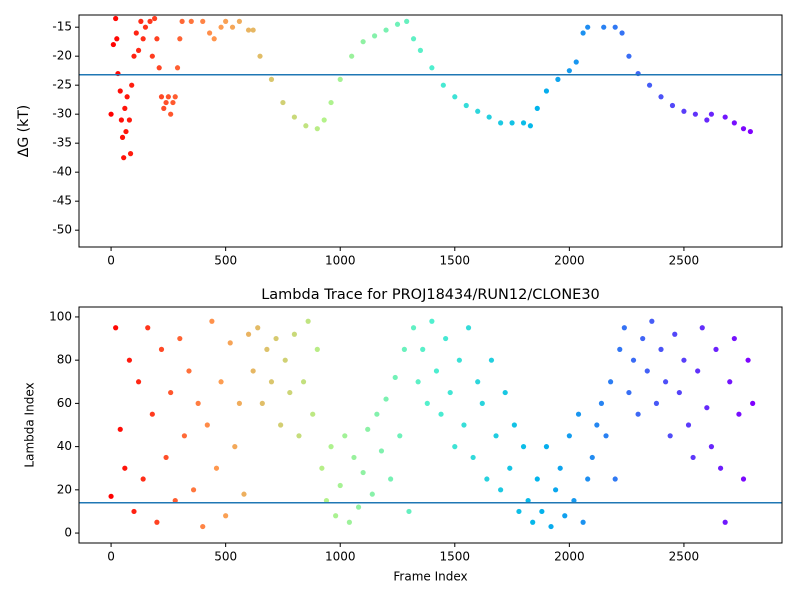 This screenshot has width=800, height=600. I want to click on chart-title: Lambda Trace for PROJ18434/RUN12/CLONE30, so click(430, 295).